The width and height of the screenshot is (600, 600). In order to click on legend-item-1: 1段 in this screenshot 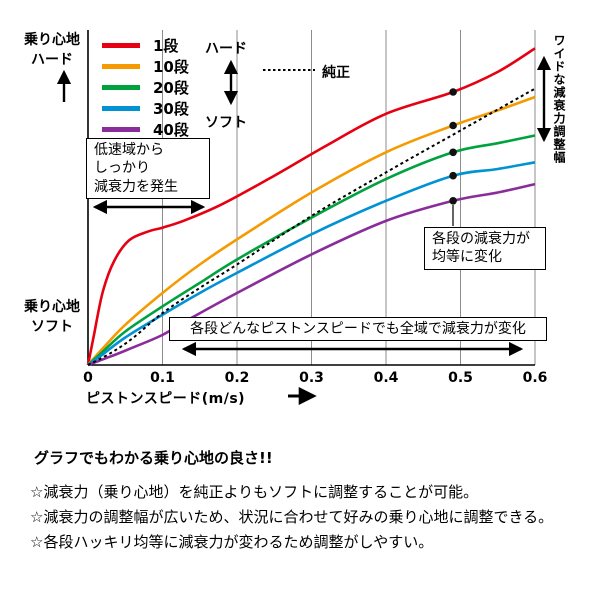, I will do `click(145, 45)`.